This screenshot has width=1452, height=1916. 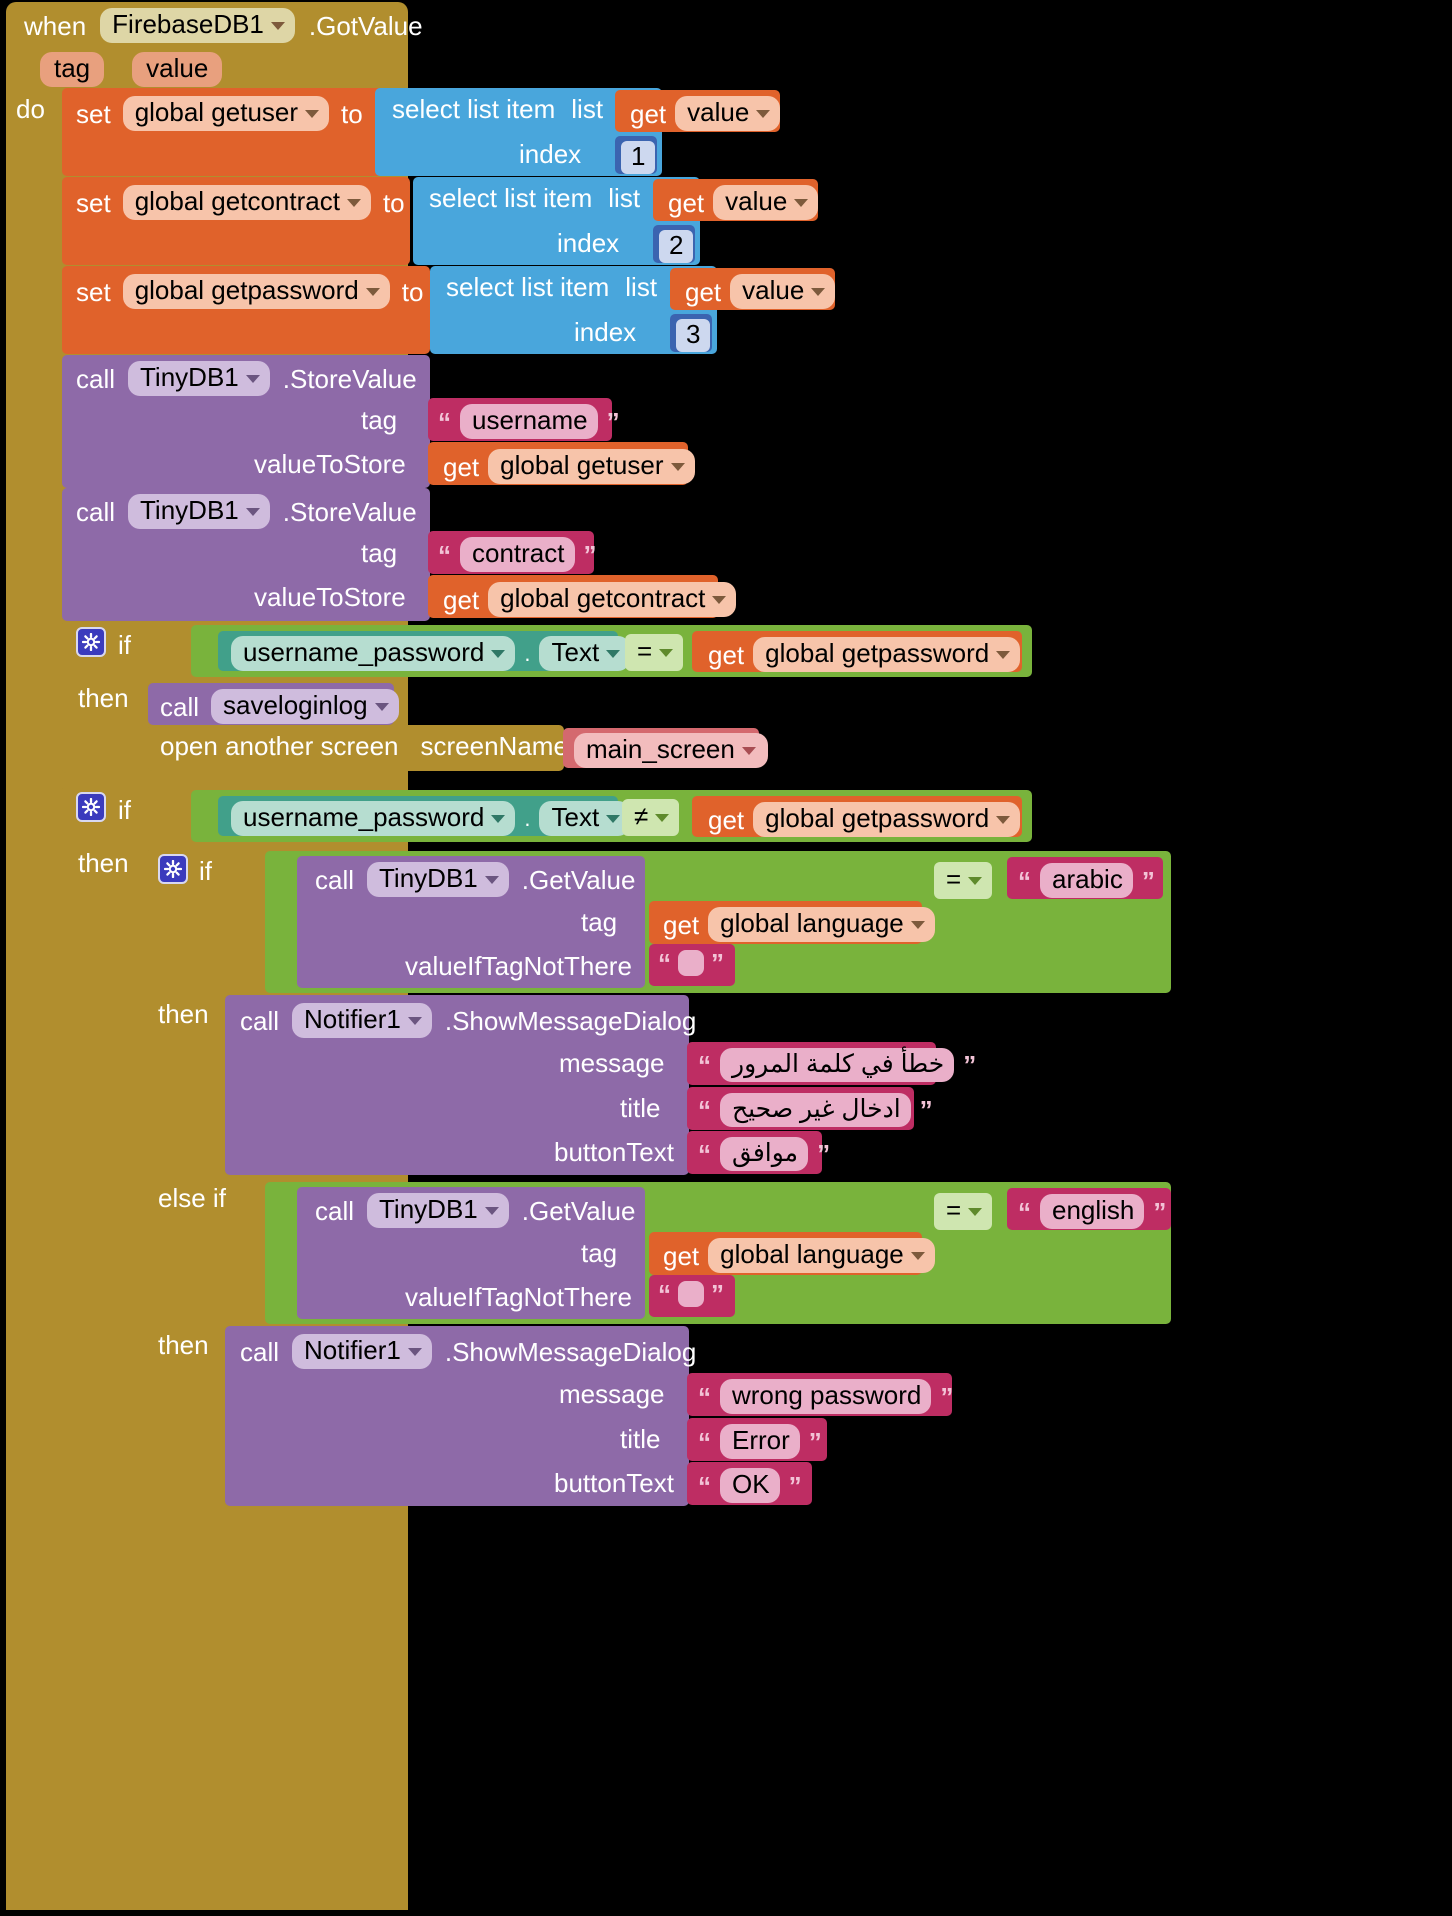 What do you see at coordinates (518, 1297) in the screenshot?
I see `valueiftagnotthere-label-english: valueIfTagNotThere` at bounding box center [518, 1297].